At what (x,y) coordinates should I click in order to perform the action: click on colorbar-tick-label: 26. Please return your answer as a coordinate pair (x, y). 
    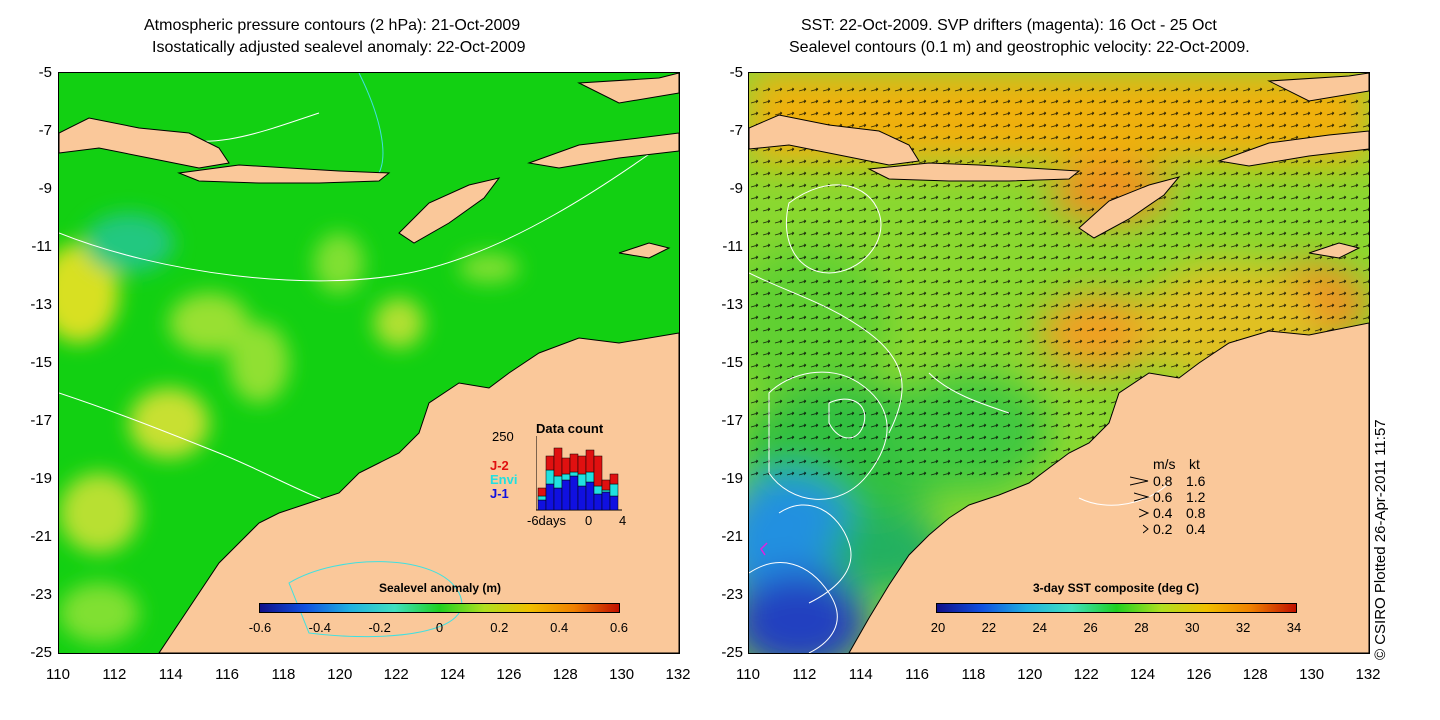
    Looking at the image, I should click on (1090, 627).